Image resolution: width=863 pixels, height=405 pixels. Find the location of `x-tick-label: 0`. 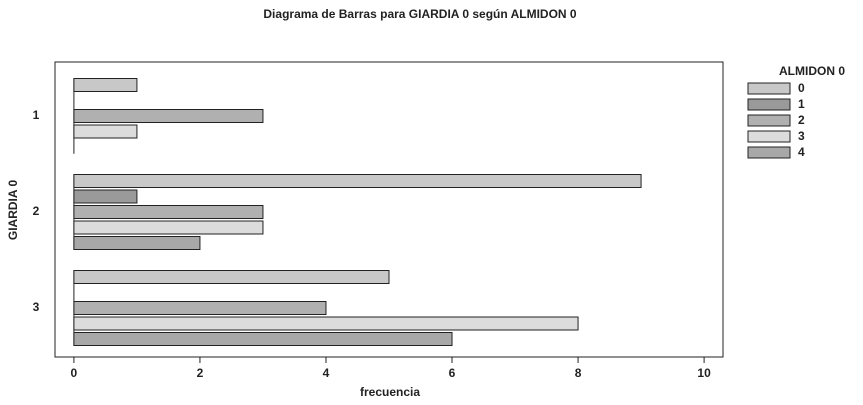

x-tick-label: 0 is located at coordinates (74, 373).